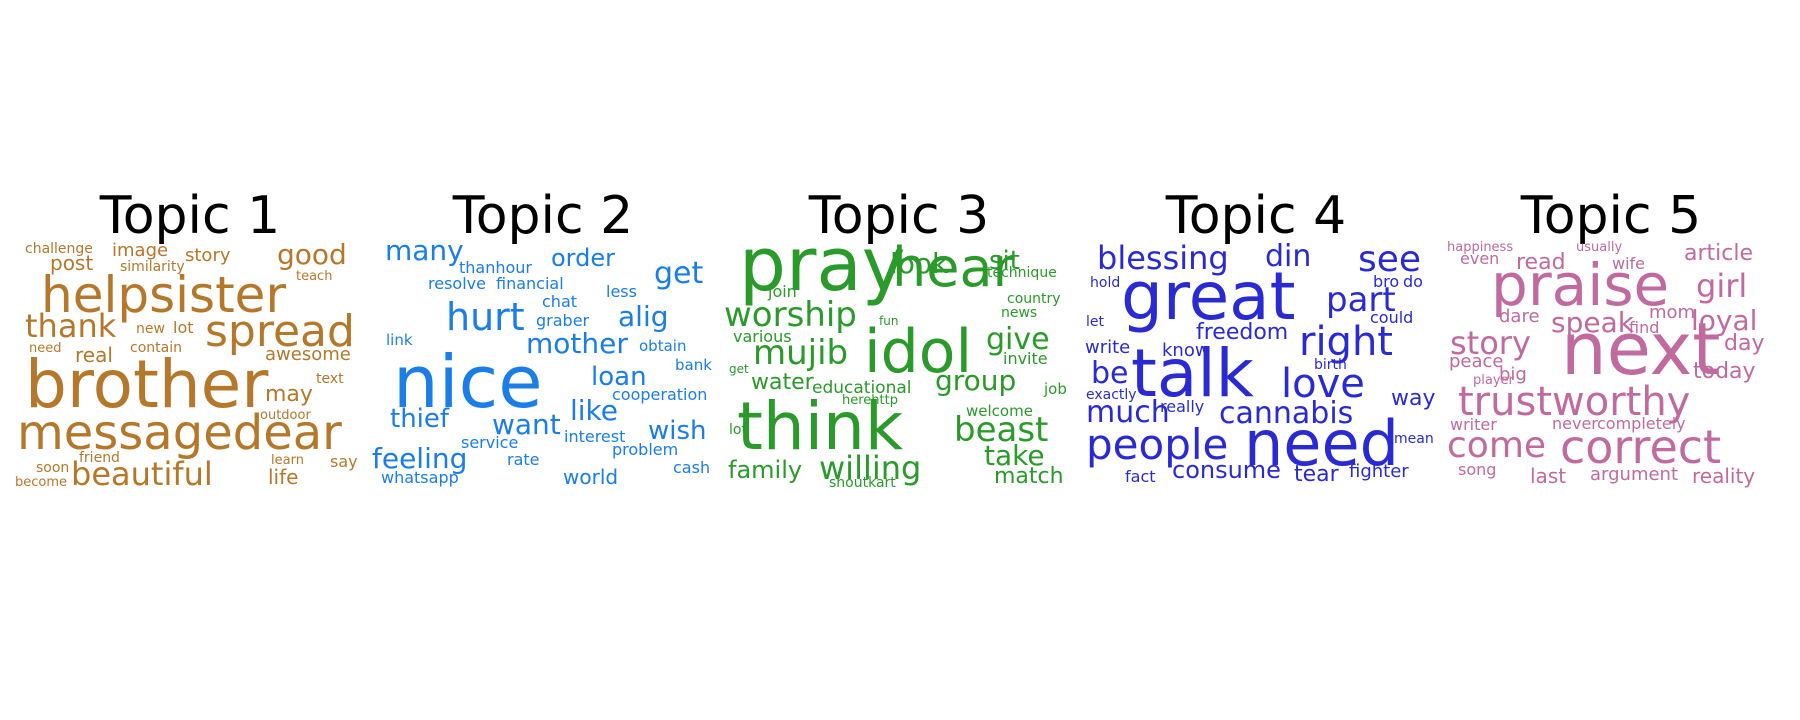 The width and height of the screenshot is (1800, 720). What do you see at coordinates (1226, 470) in the screenshot?
I see `topic-4-word: consume` at bounding box center [1226, 470].